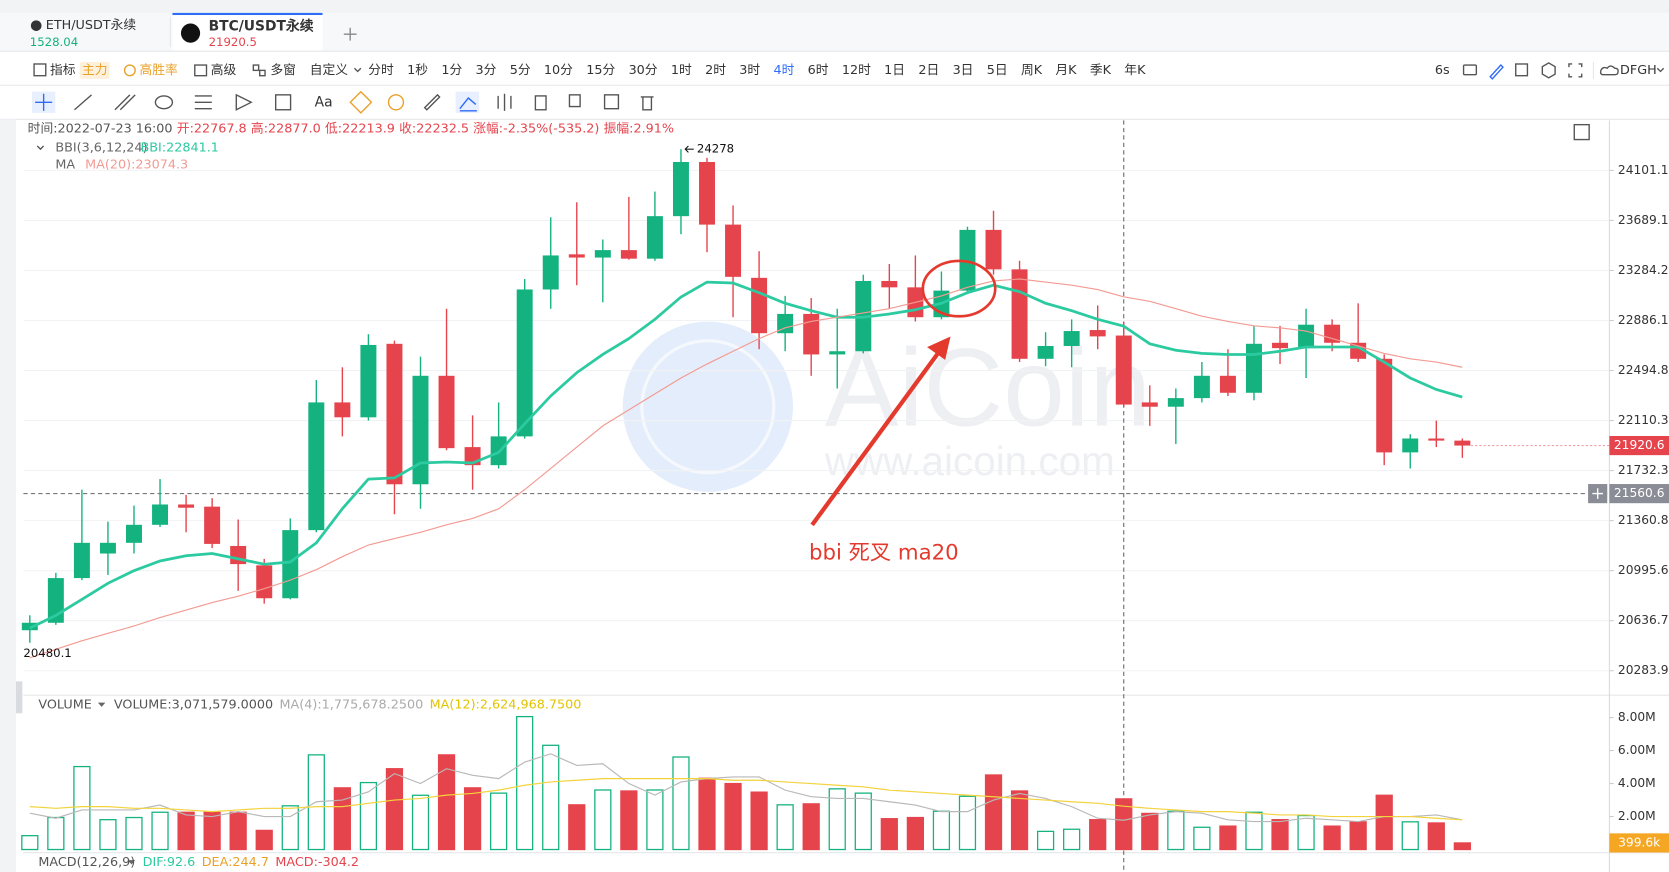 This screenshot has height=872, width=1669. I want to click on interval-button: 3分, so click(486, 70).